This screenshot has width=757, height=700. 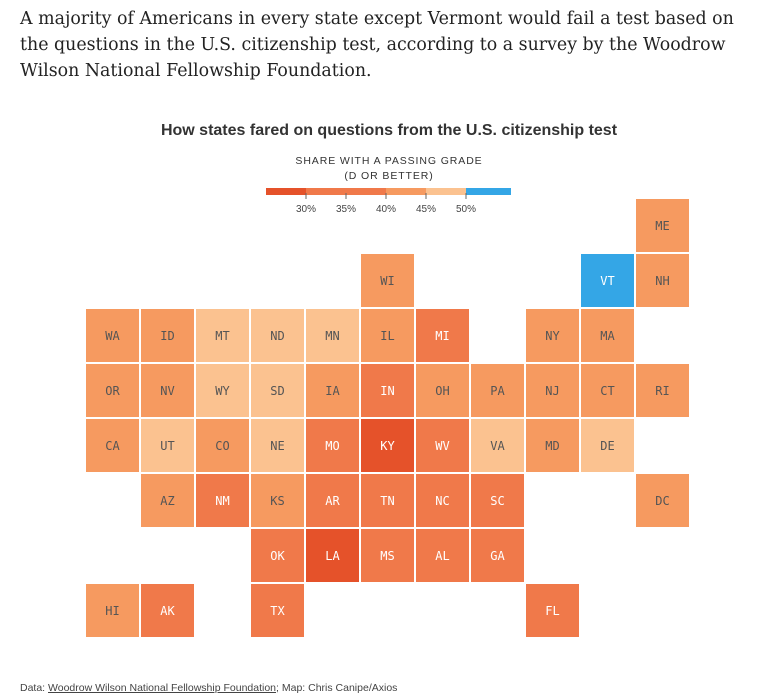 I want to click on state-tile-ny: NY, so click(x=552, y=335).